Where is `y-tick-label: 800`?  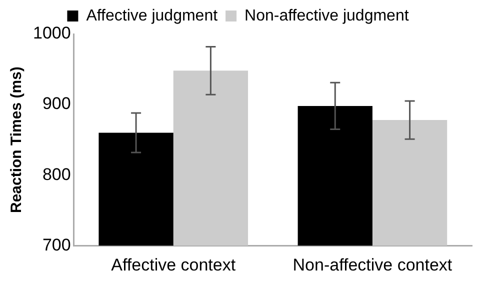 y-tick-label: 800 is located at coordinates (56, 174).